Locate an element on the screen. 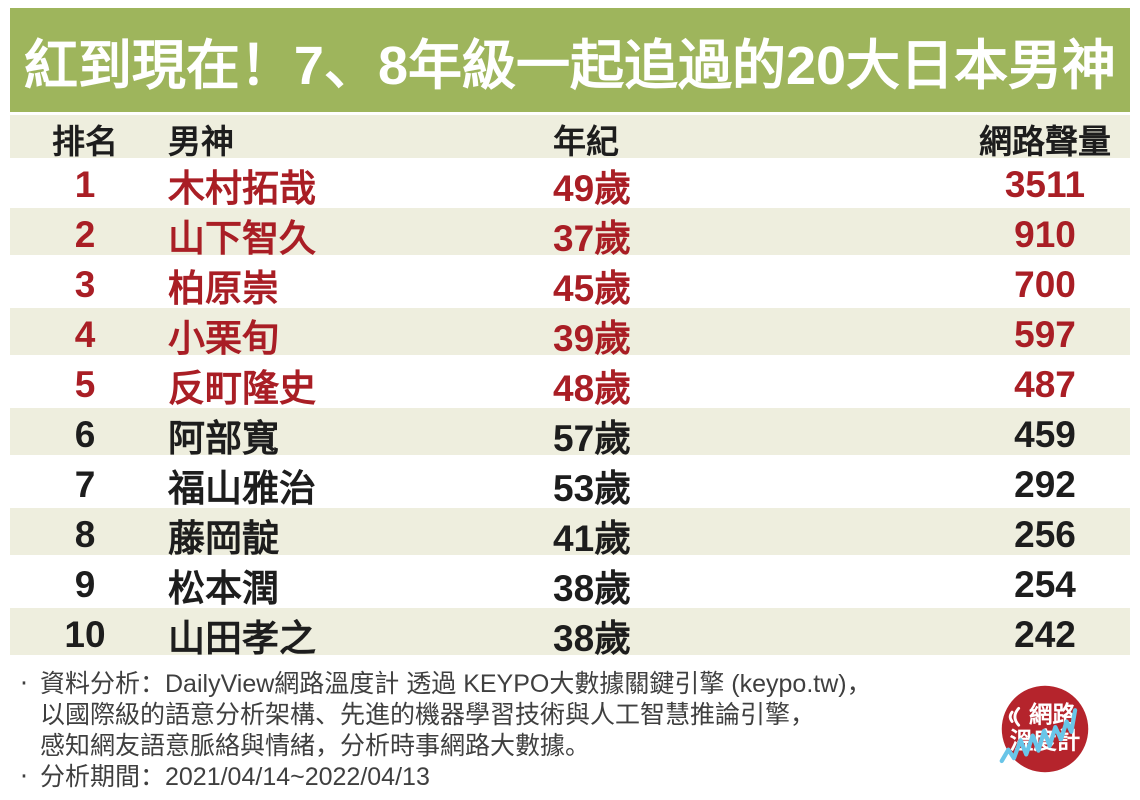  footer-note-line: 以國際級的語意分析架構、先進的機器學習技術與人工智慧推論引擎， is located at coordinates (576, 715).